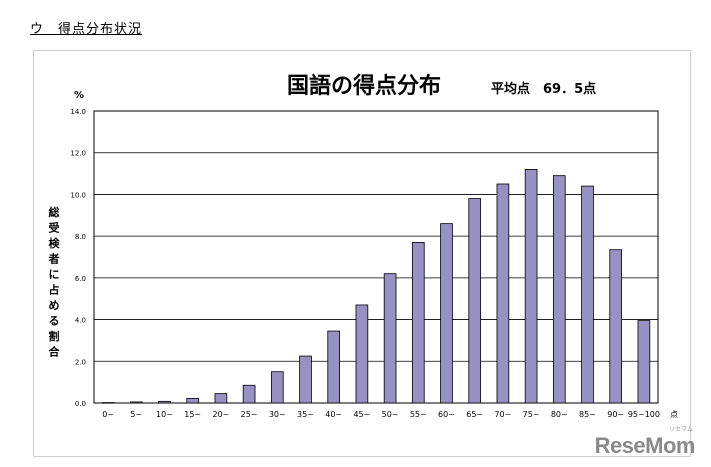 This screenshot has width=711, height=467. Describe the element at coordinates (220, 414) in the screenshot. I see `x-tick-label: 20~` at that location.